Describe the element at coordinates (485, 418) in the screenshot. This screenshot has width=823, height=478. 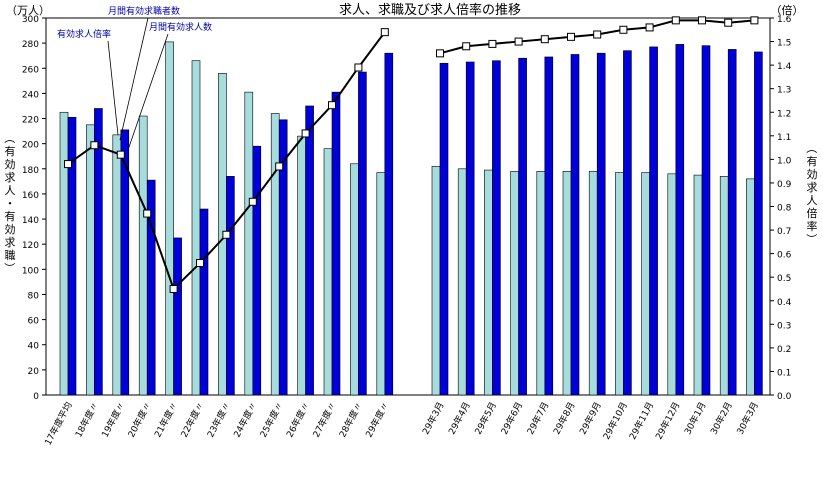
I see `x-tick-label: 29年5月` at that location.